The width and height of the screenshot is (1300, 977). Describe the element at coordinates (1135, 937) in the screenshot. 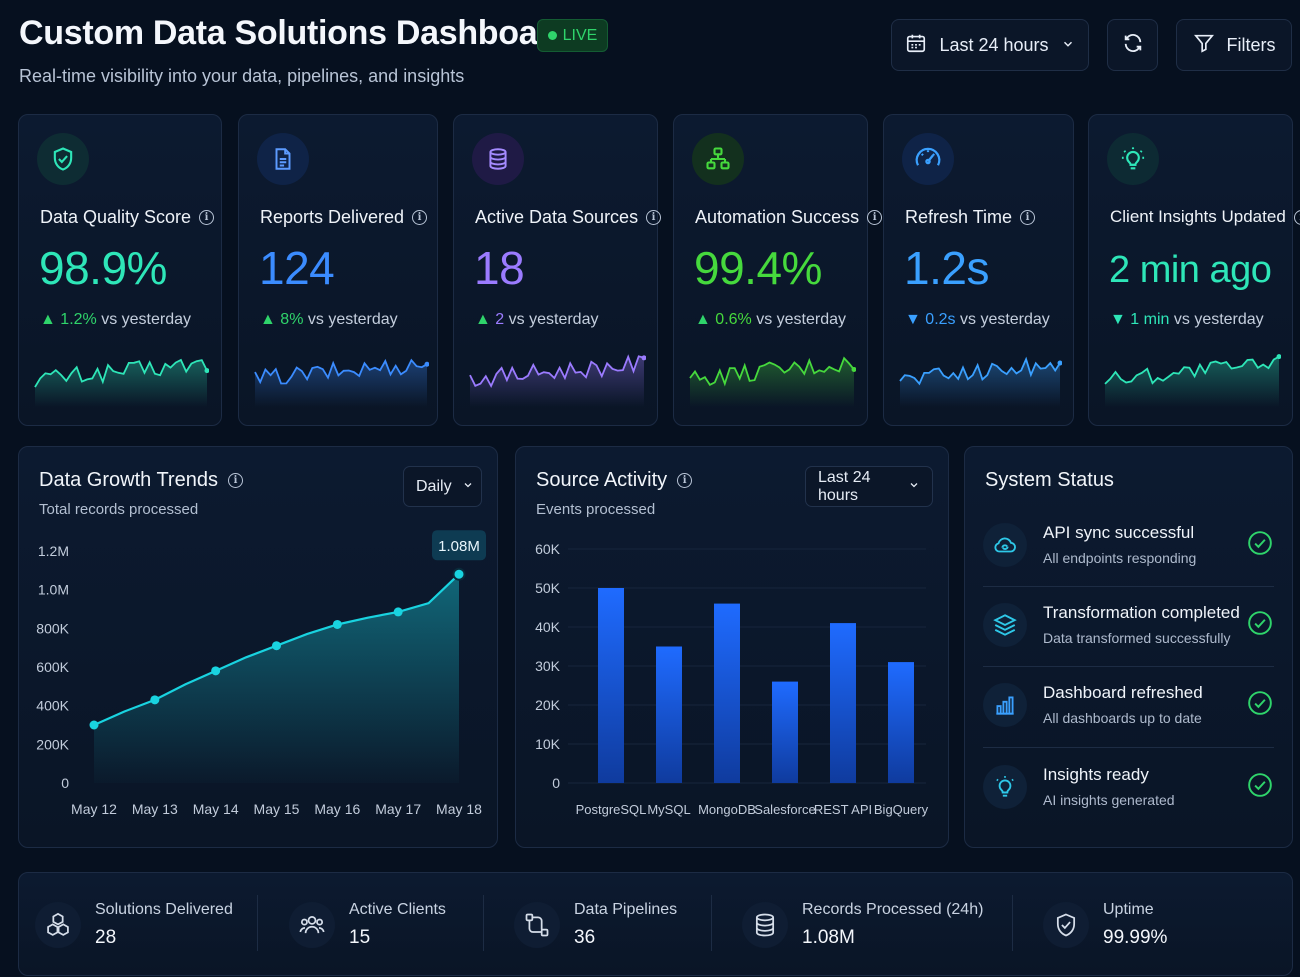

I see `summary-value: 99.99%` at that location.